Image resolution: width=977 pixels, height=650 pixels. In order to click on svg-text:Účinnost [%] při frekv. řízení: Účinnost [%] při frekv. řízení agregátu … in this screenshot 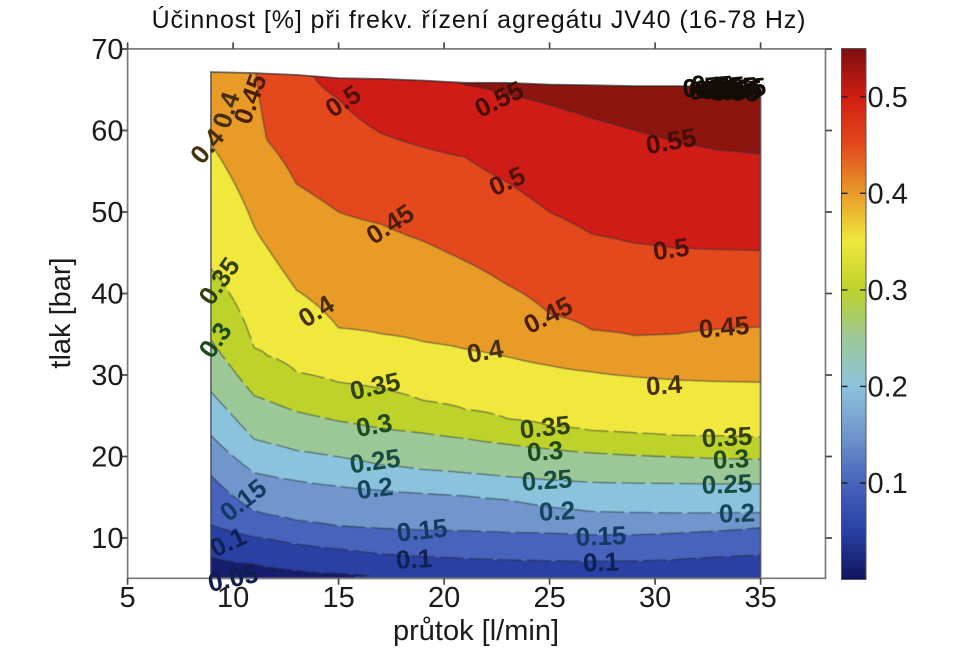, I will do `click(479, 19)`.